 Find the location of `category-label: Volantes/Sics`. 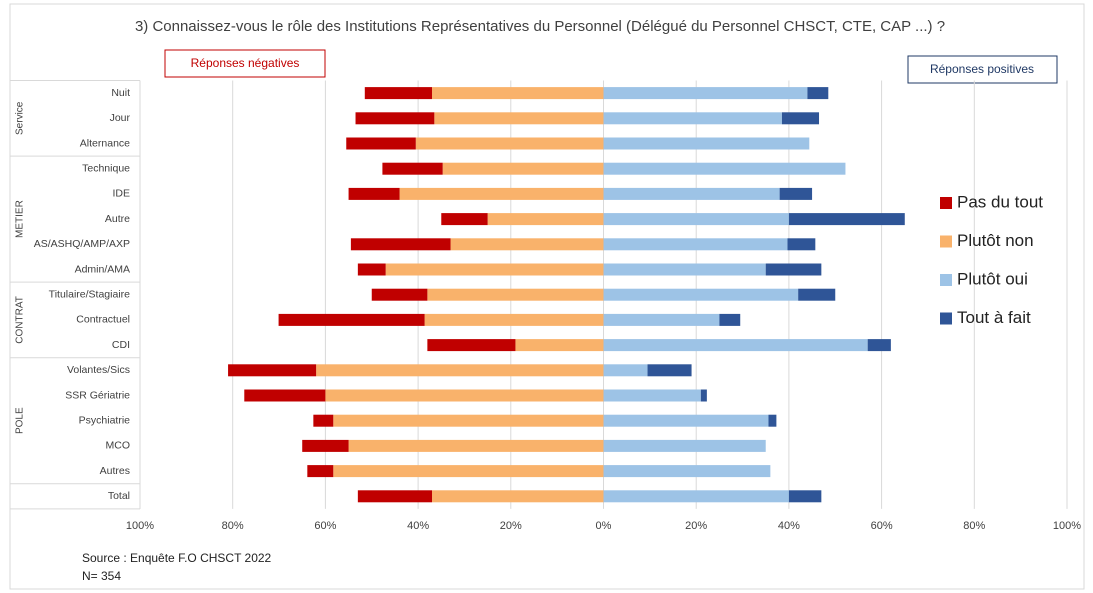

category-label: Volantes/Sics is located at coordinates (98, 370).